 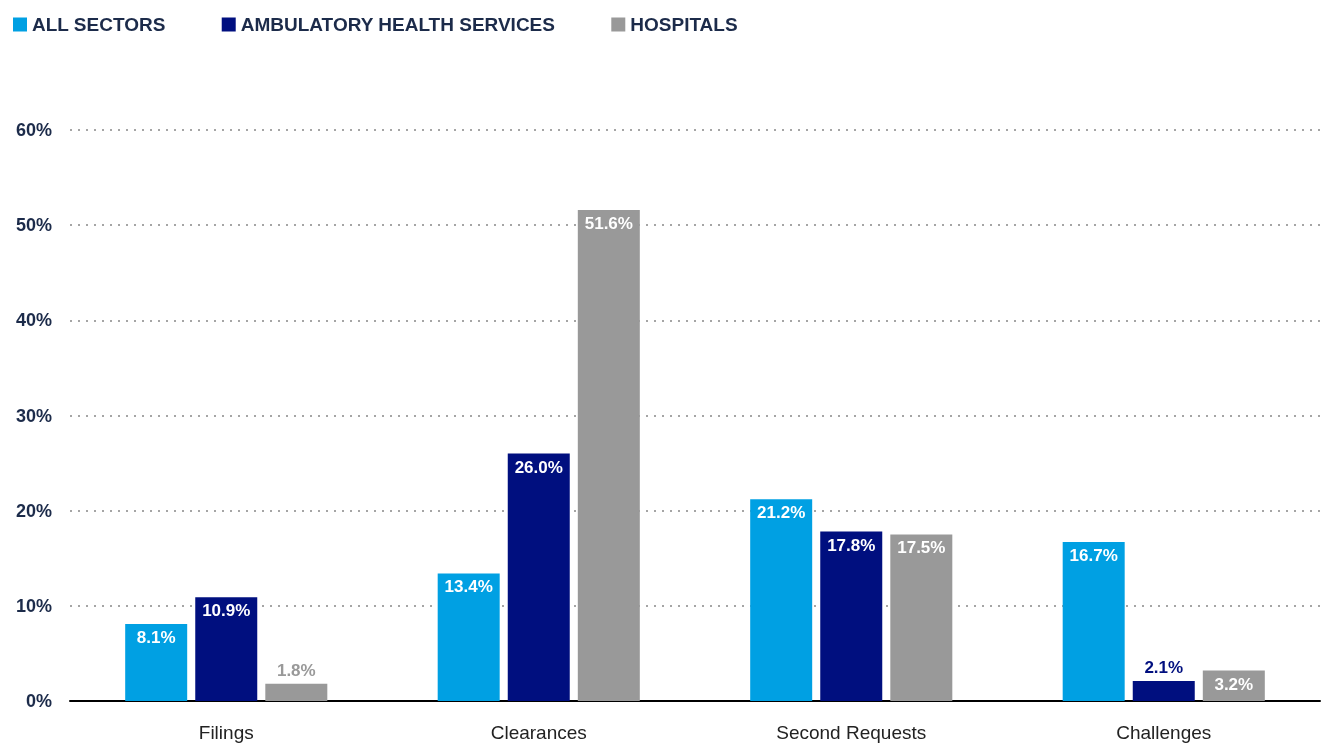 What do you see at coordinates (33, 320) in the screenshot?
I see `y-tick-label: 40%` at bounding box center [33, 320].